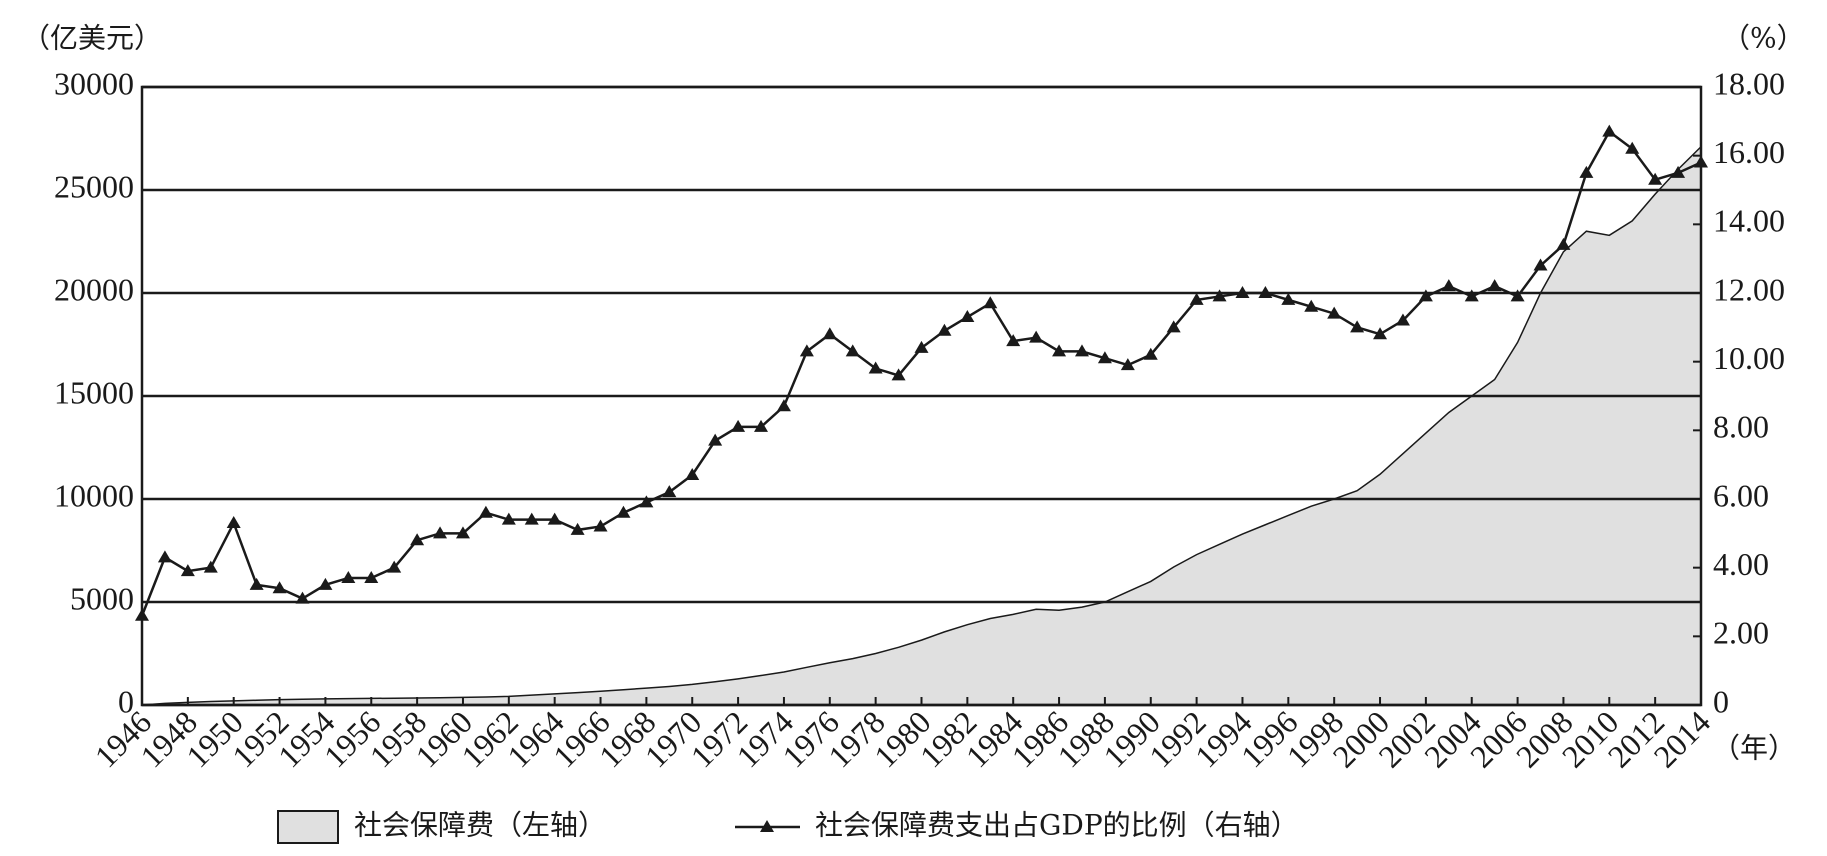 This screenshot has width=1827, height=856. I want to click on y2-tick-label: 0, so click(1721, 701).